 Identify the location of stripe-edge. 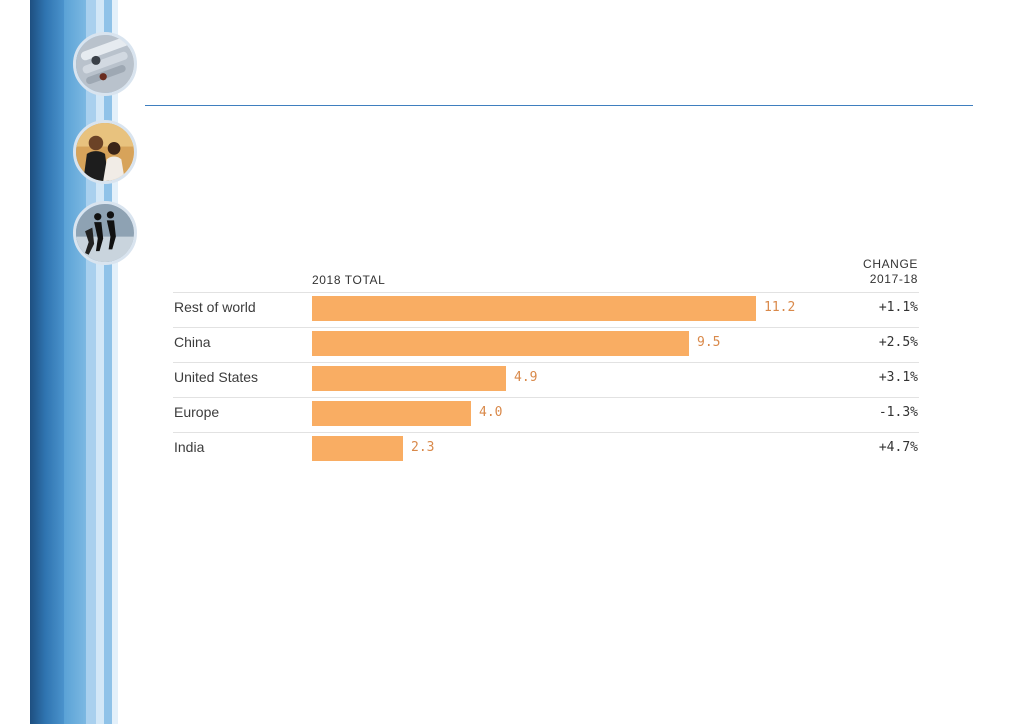
(115, 362).